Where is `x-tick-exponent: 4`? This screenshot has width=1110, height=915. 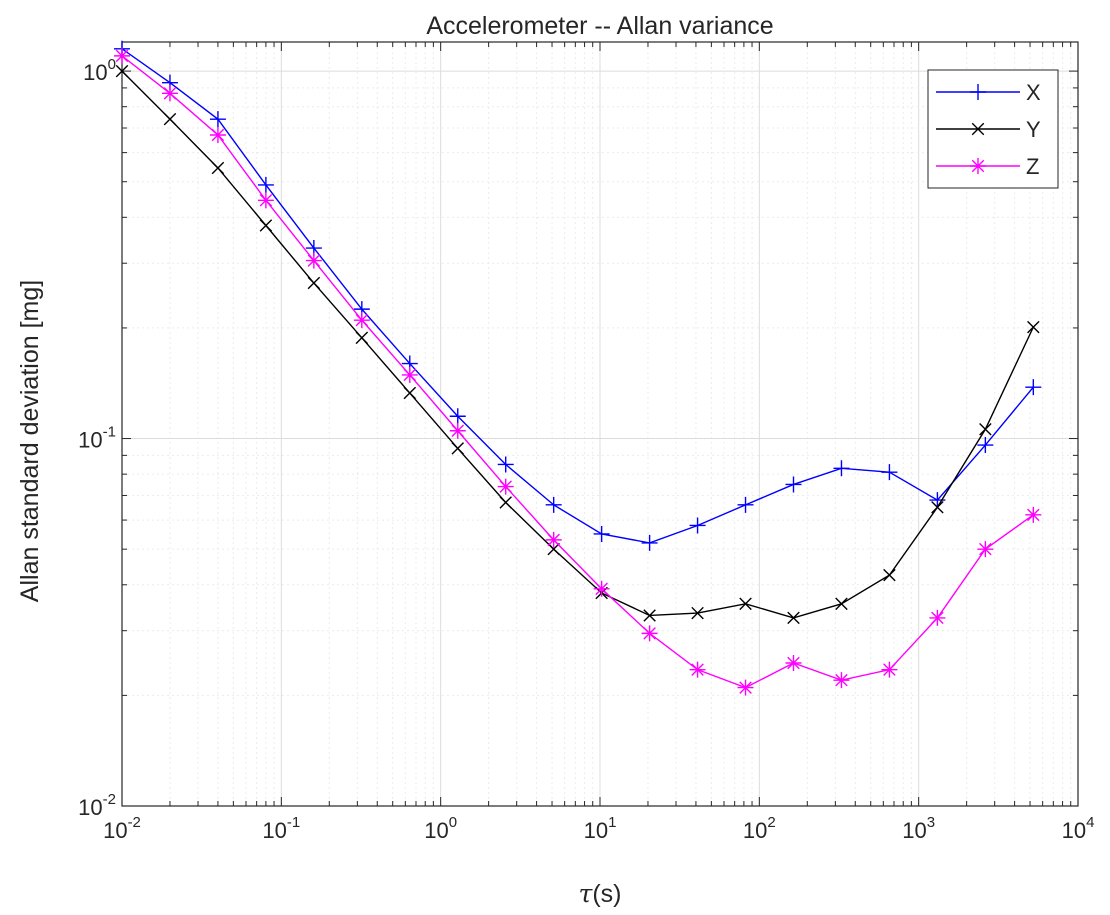 x-tick-exponent: 4 is located at coordinates (1090, 822).